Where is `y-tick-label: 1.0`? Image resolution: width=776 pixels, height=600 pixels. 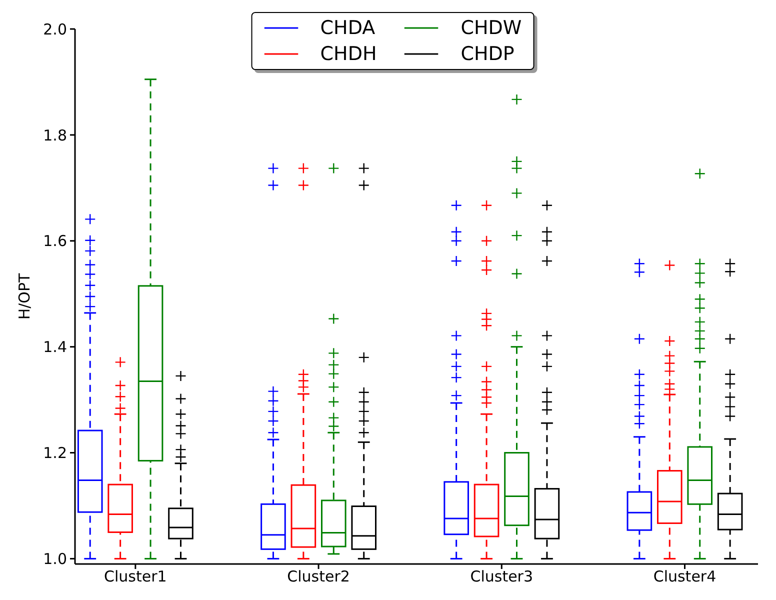
y-tick-label: 1.0 is located at coordinates (55, 559).